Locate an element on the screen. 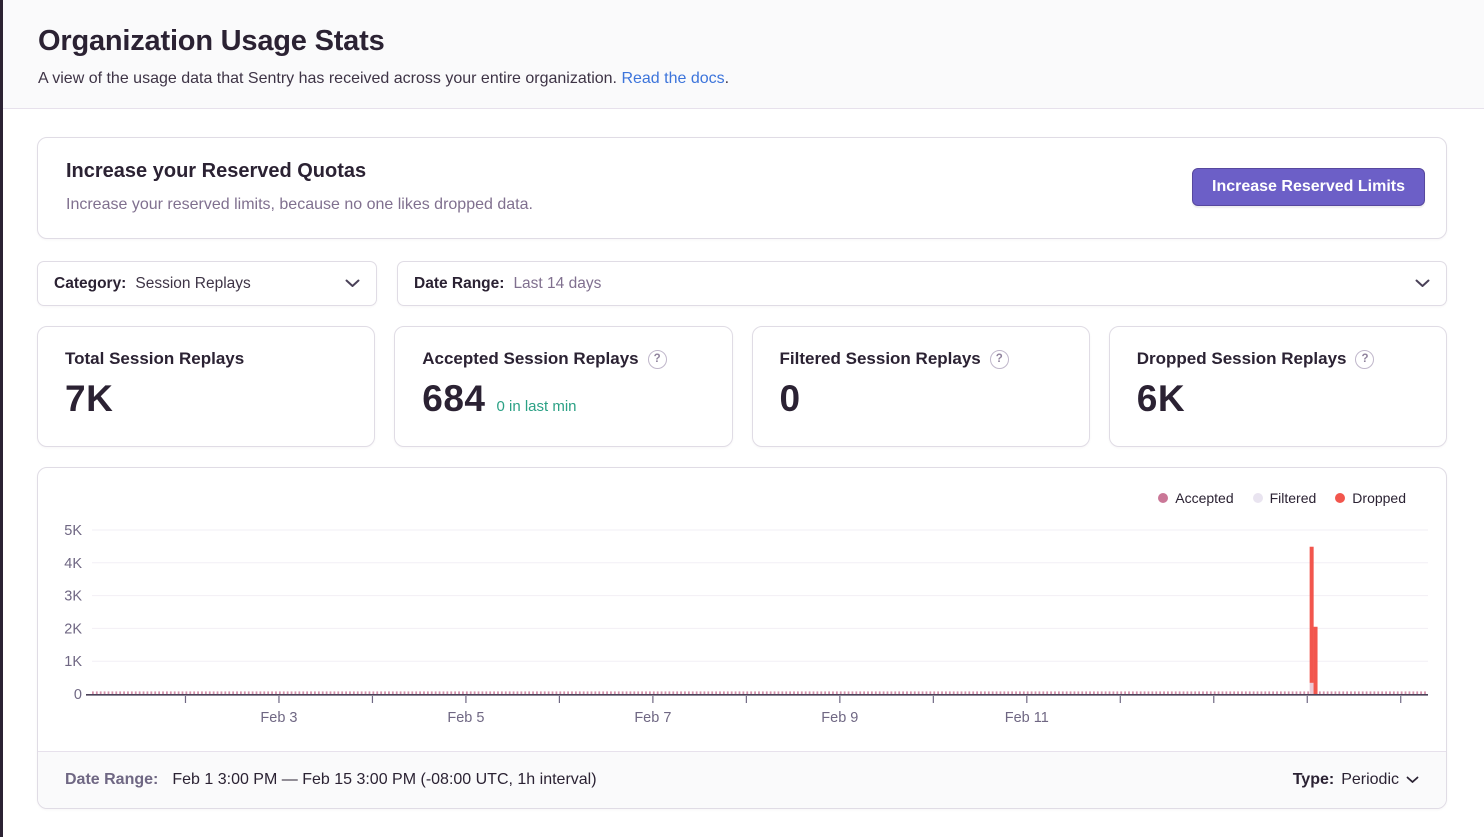  svg-text: 4K is located at coordinates (73, 564).